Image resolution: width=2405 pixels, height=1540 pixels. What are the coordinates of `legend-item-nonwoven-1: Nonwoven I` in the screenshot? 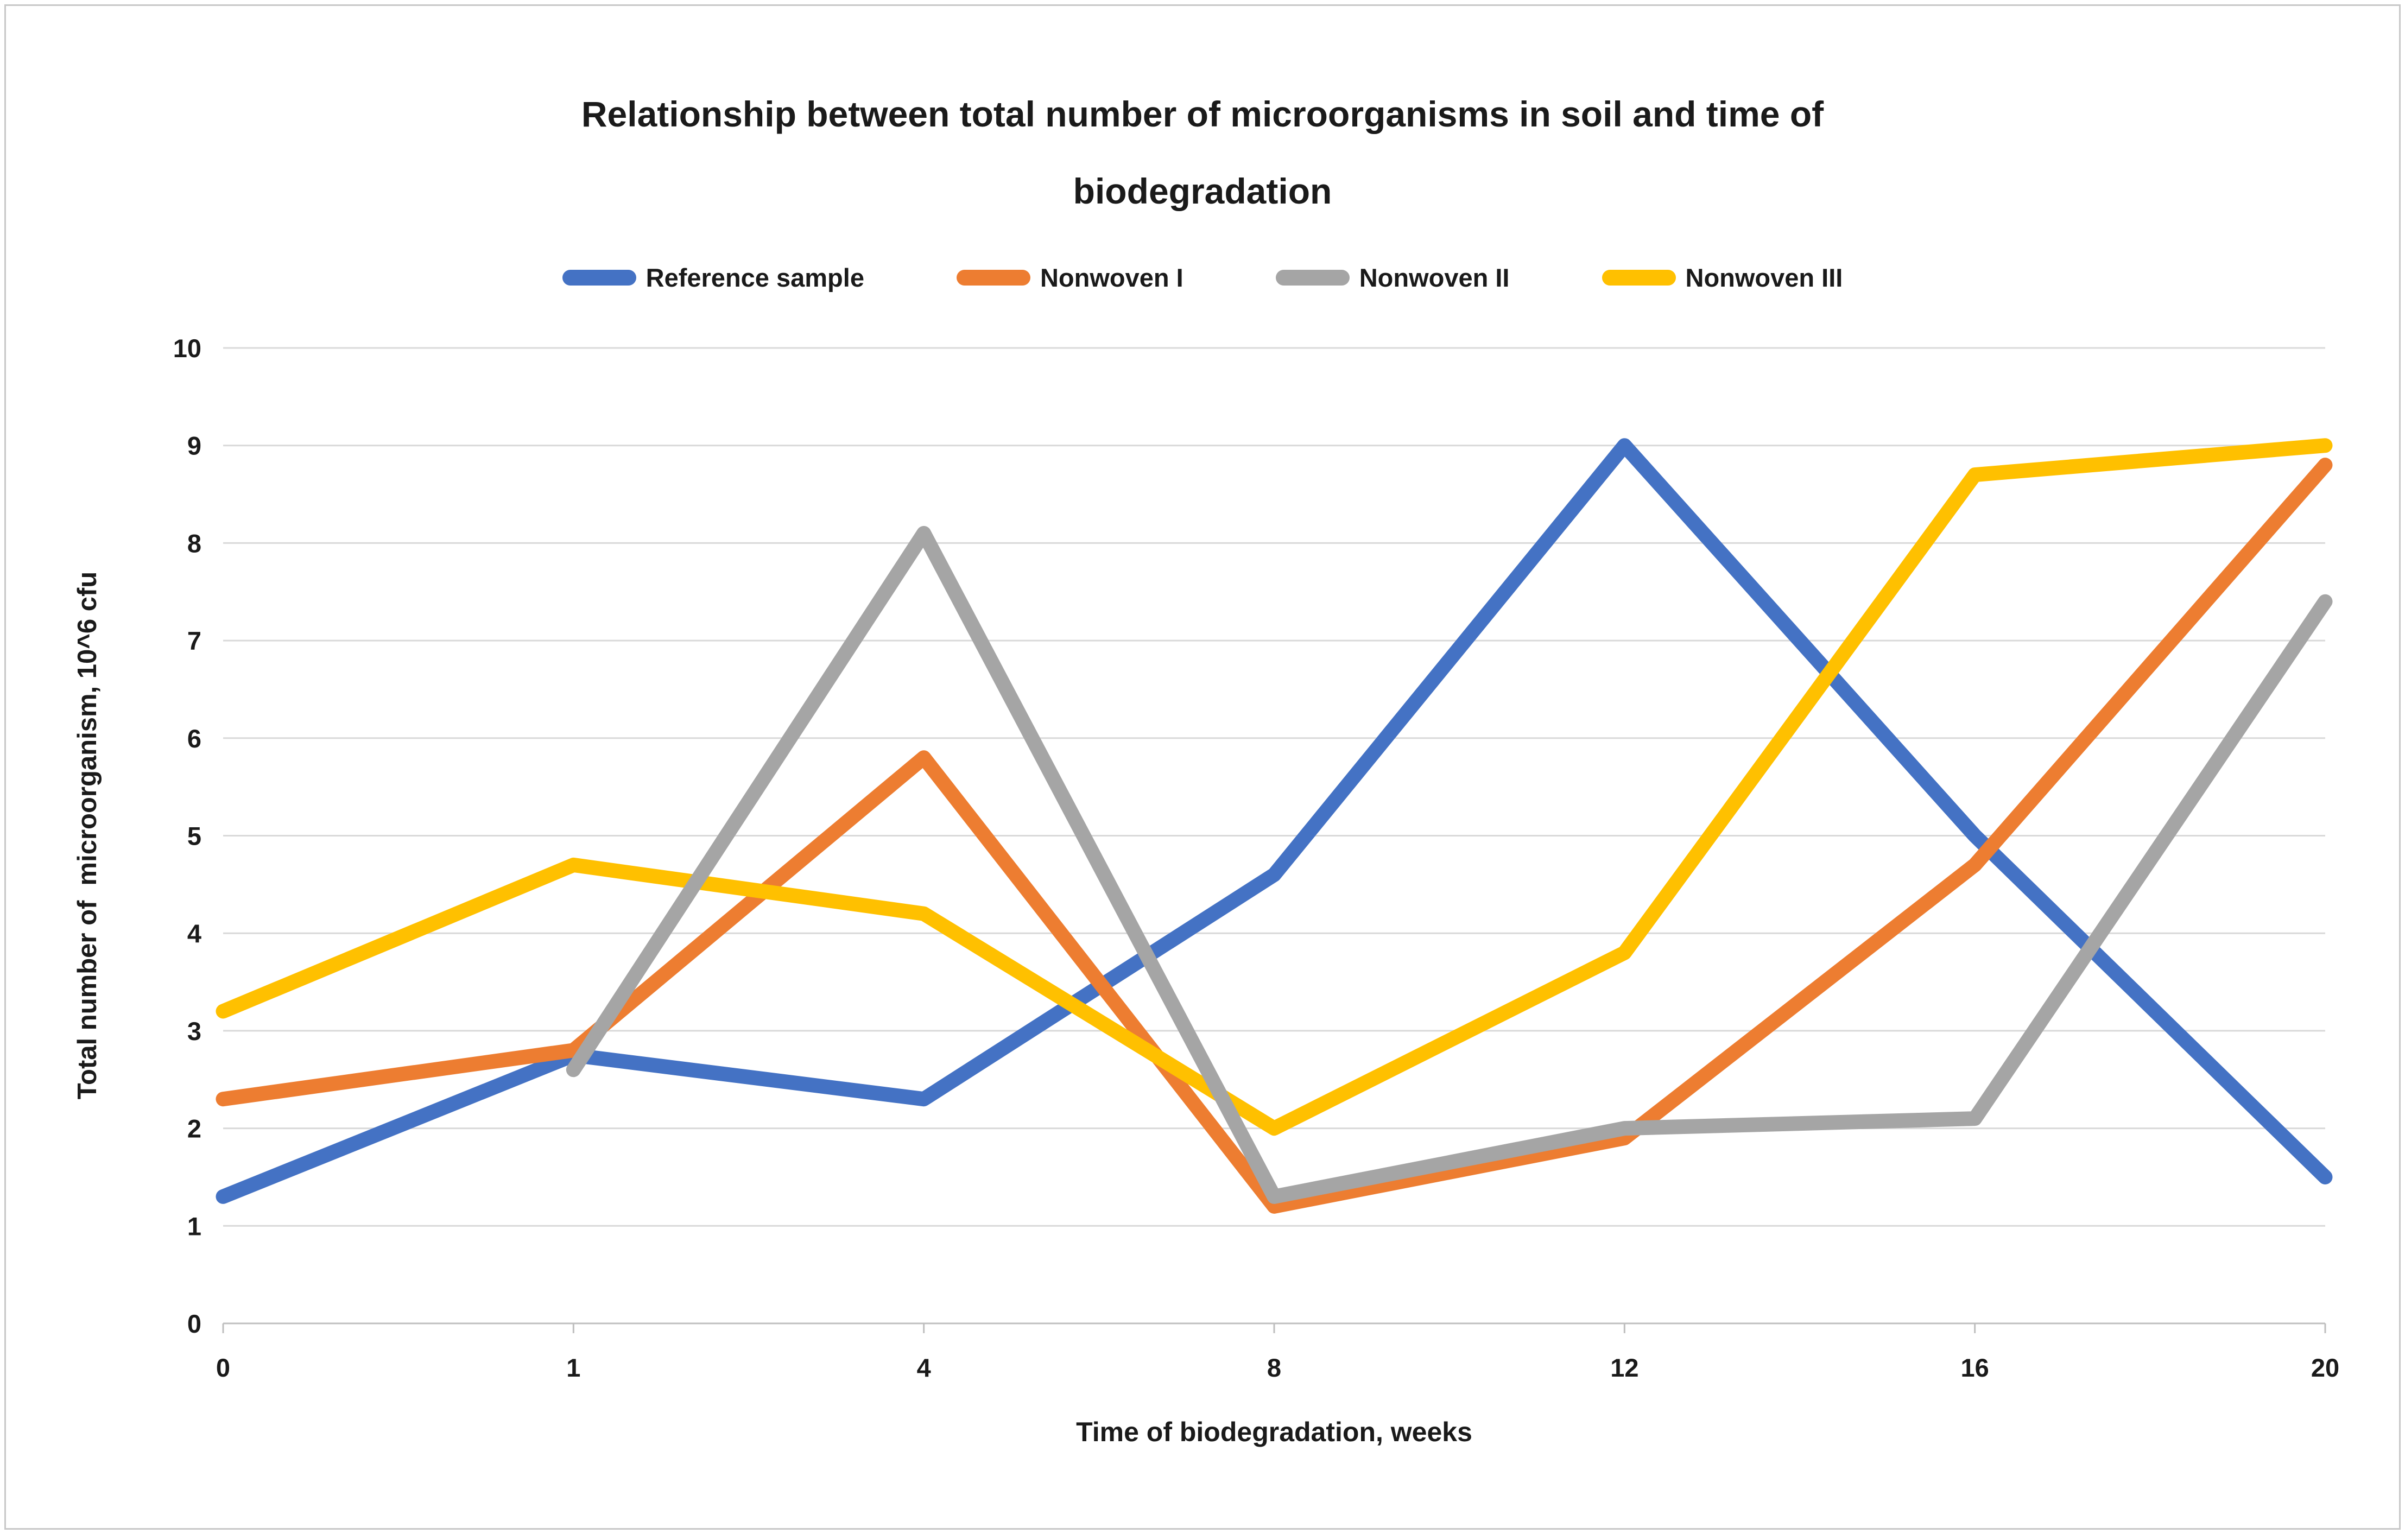 It's located at (1069, 278).